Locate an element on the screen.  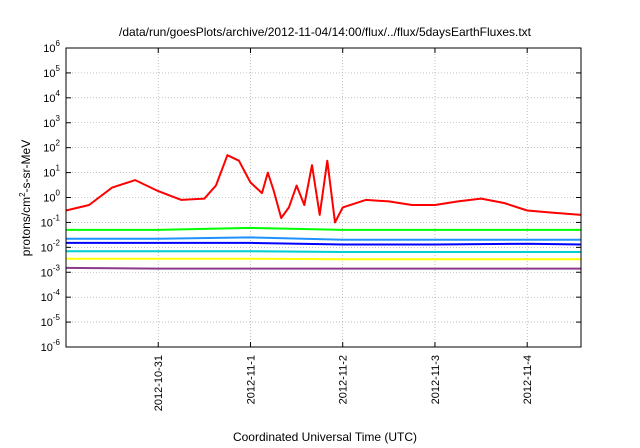
x-tick-label: 2012-11-3 is located at coordinates (436, 379).